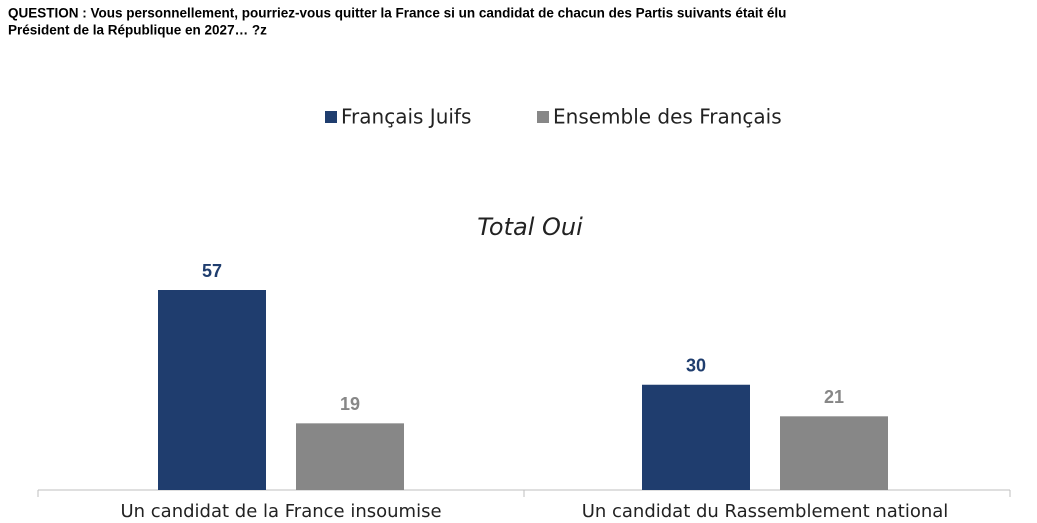  What do you see at coordinates (765, 511) in the screenshot?
I see `x-tick-label: Un candidat du Rassemblement national` at bounding box center [765, 511].